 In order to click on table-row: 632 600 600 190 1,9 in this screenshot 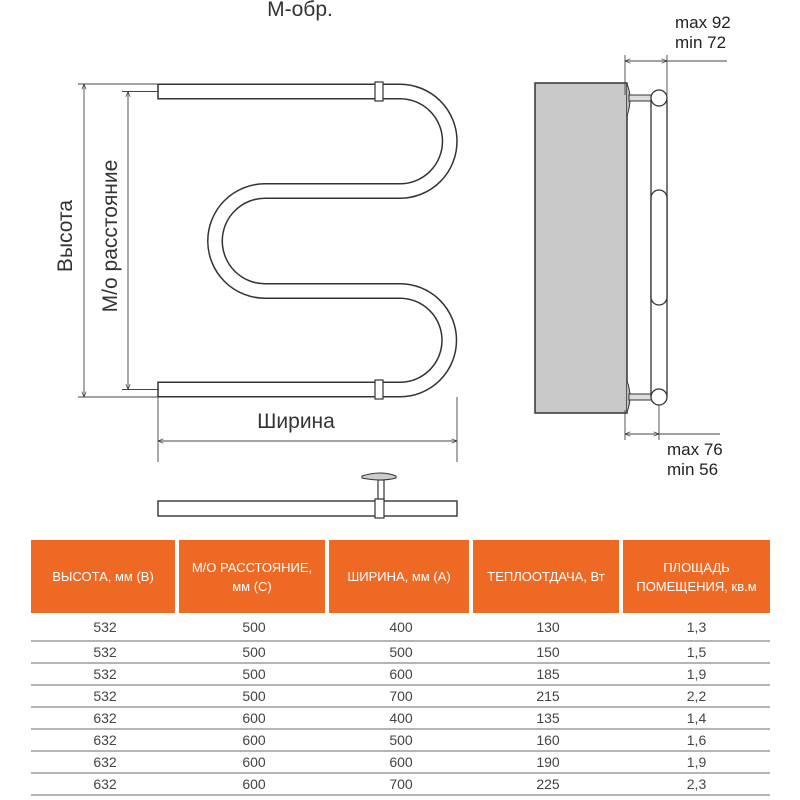, I will do `click(400, 761)`.